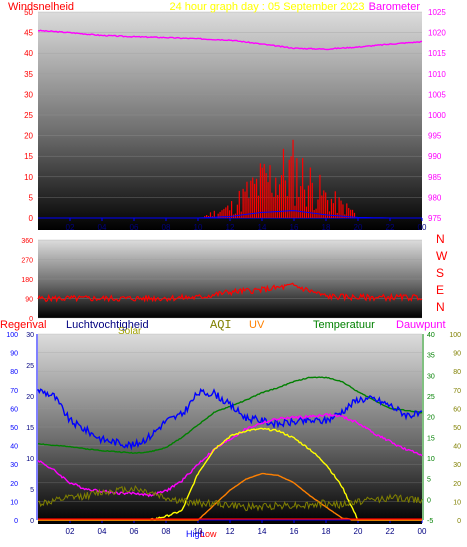 Image resolution: width=467 pixels, height=547 pixels. I want to click on windspeed-tick-label: 40, so click(28, 53).